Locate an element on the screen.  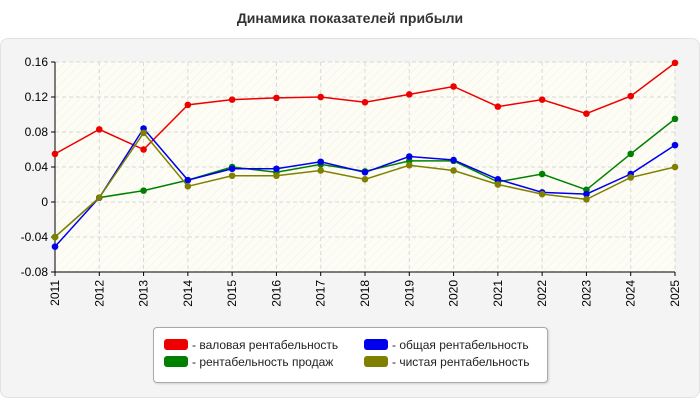
legend-swatch-net is located at coordinates (376, 361).